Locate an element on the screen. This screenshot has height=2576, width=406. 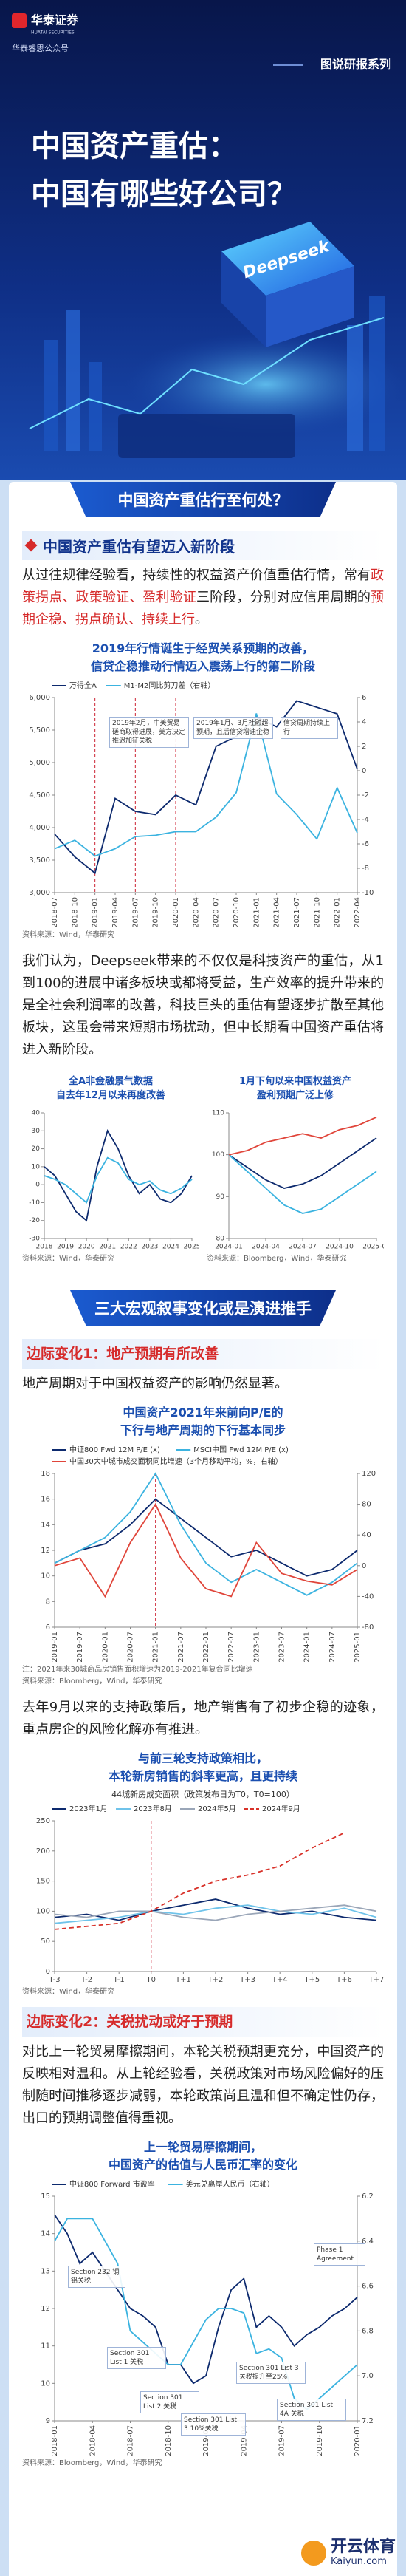
deco-bar is located at coordinates (95, 406).